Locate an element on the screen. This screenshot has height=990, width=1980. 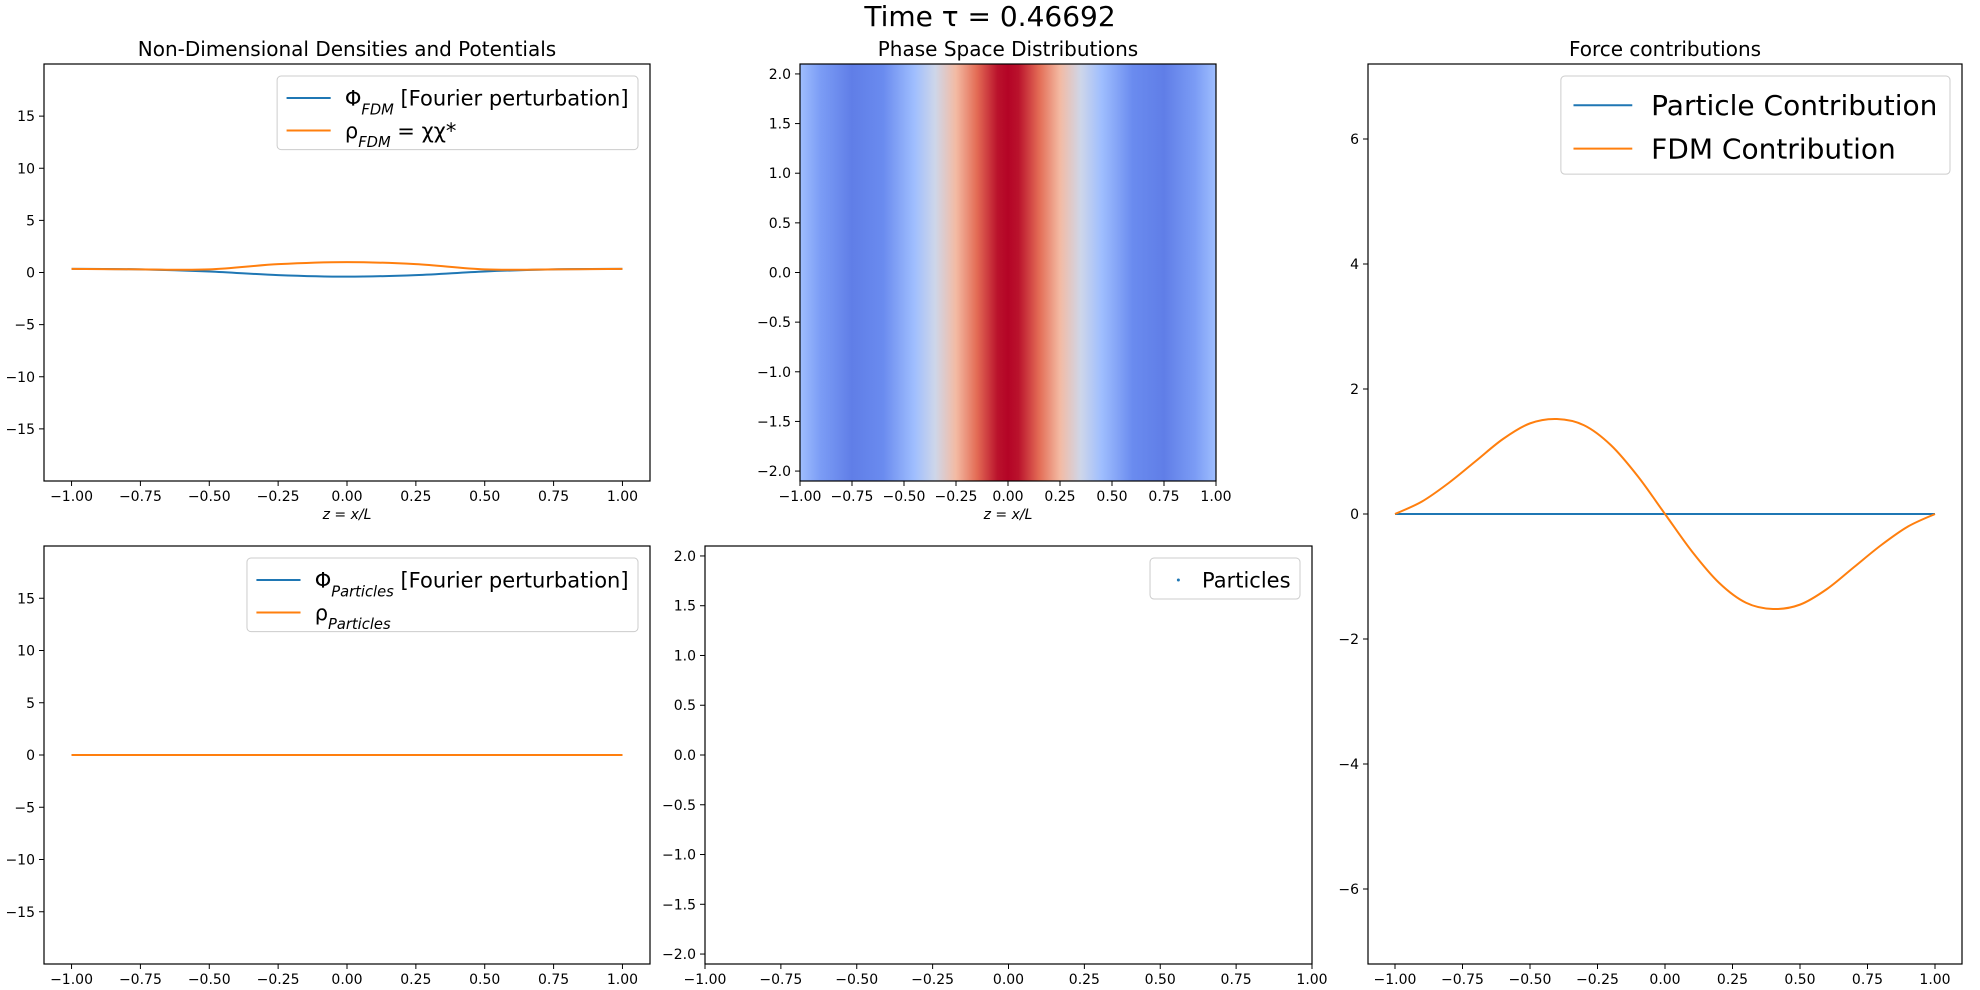
heatmap-image is located at coordinates (1008, 272).